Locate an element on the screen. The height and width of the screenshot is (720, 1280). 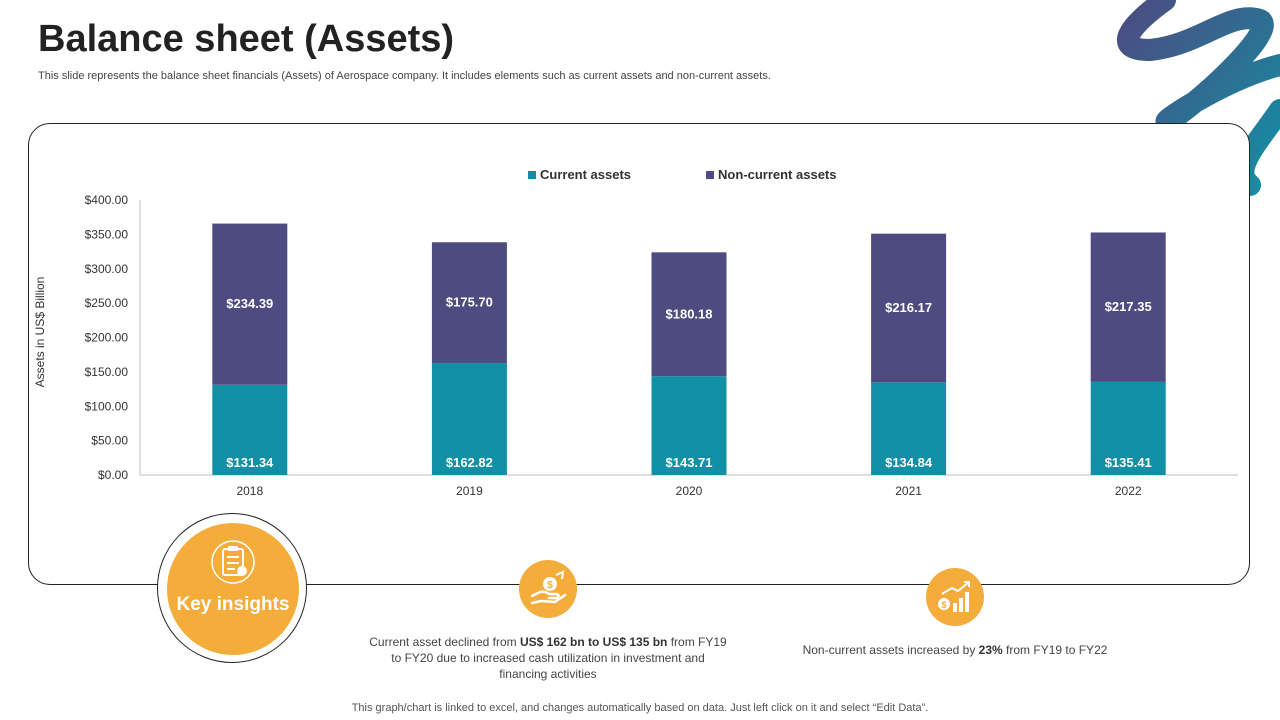
bar-current-2021 is located at coordinates (909, 428).